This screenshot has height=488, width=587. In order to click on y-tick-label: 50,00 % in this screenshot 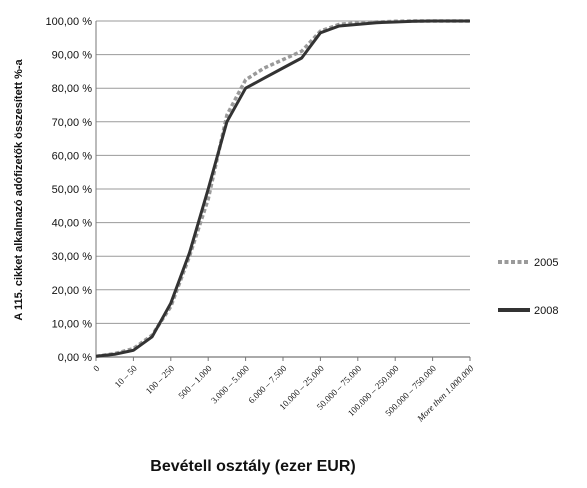, I will do `click(72, 190)`.